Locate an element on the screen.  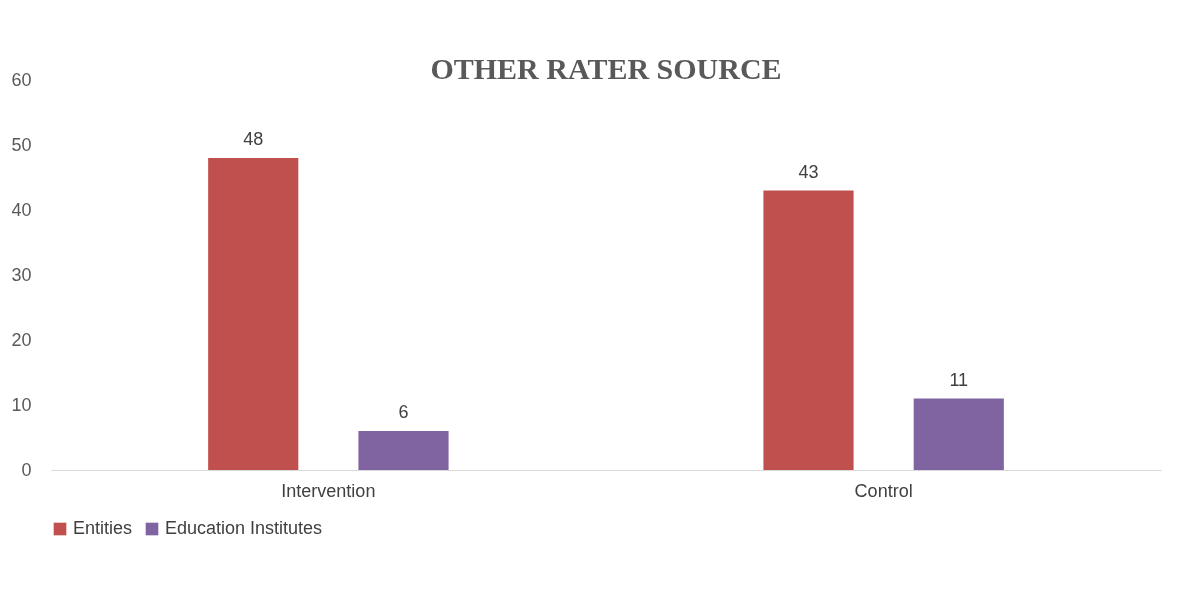
y-tick-label: 30 is located at coordinates (21, 274).